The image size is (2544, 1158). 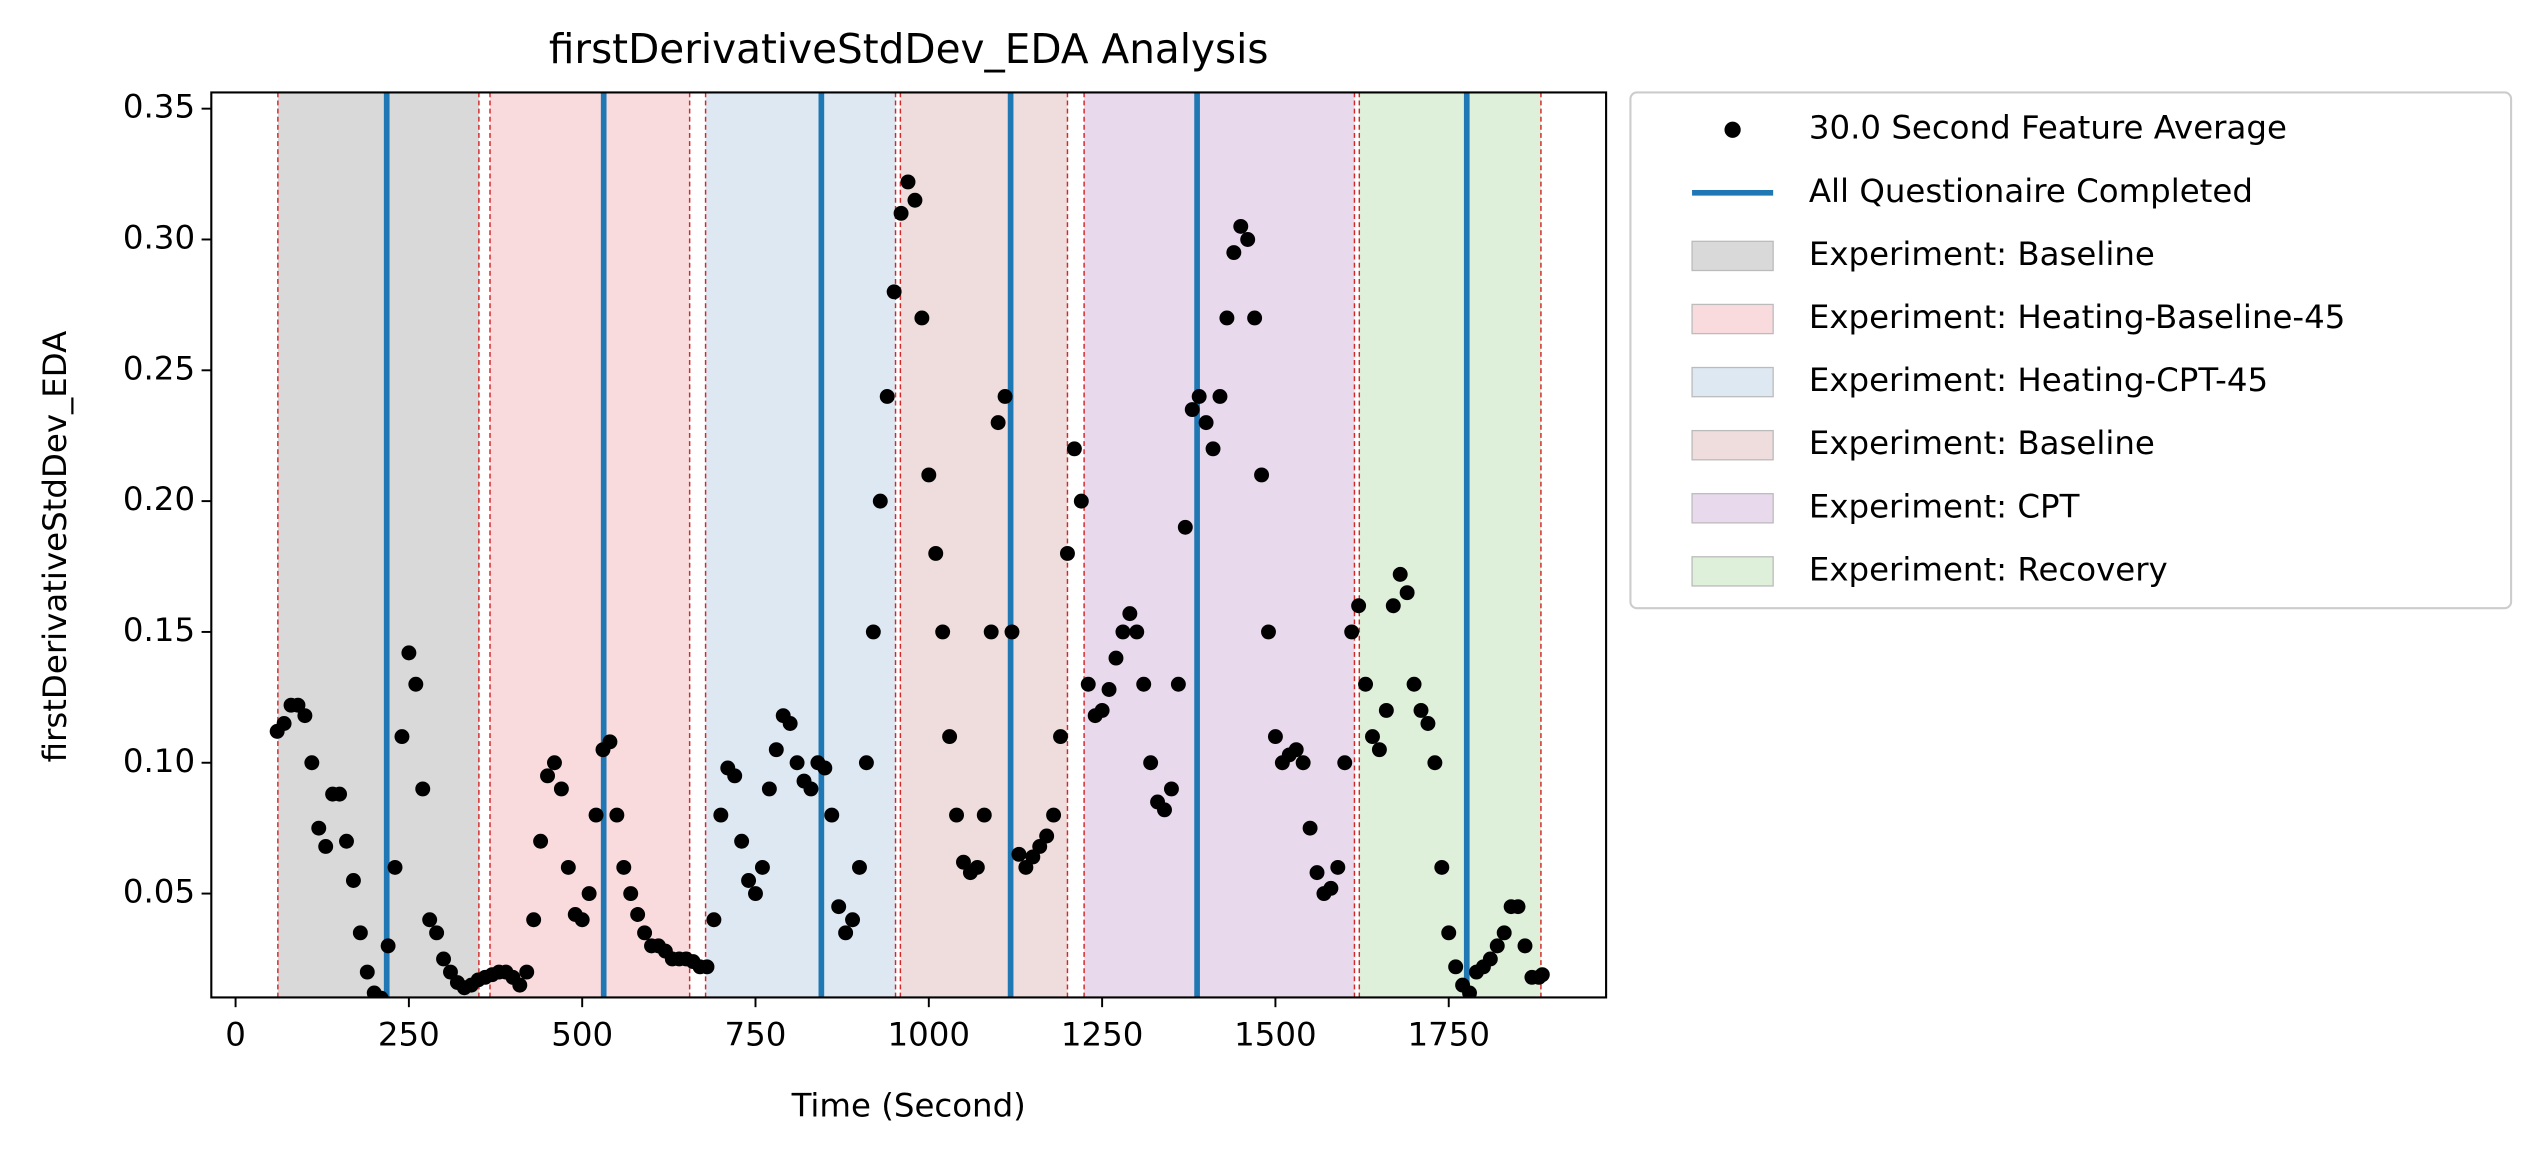 What do you see at coordinates (2038, 380) in the screenshot?
I see `legend-label: Experiment: Heating-CPT-45` at bounding box center [2038, 380].